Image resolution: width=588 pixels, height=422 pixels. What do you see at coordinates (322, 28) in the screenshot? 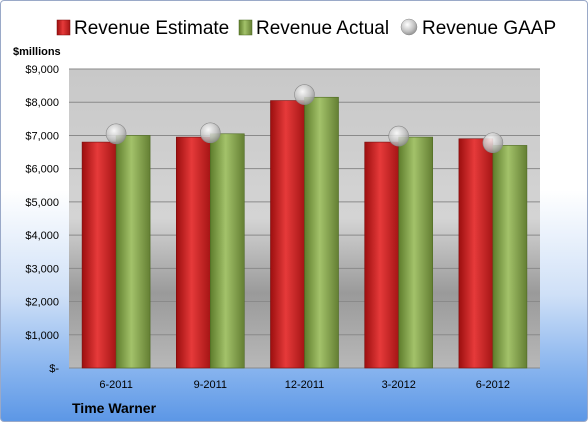
I see `legend-label-revenue-actual: Revenue Actual` at bounding box center [322, 28].